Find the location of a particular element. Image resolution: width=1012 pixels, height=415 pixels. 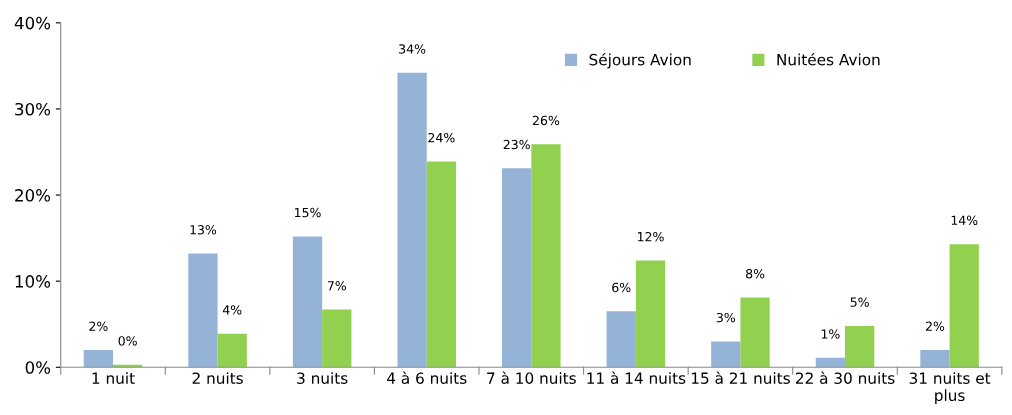

y-tick-label: 40% is located at coordinates (32, 23).